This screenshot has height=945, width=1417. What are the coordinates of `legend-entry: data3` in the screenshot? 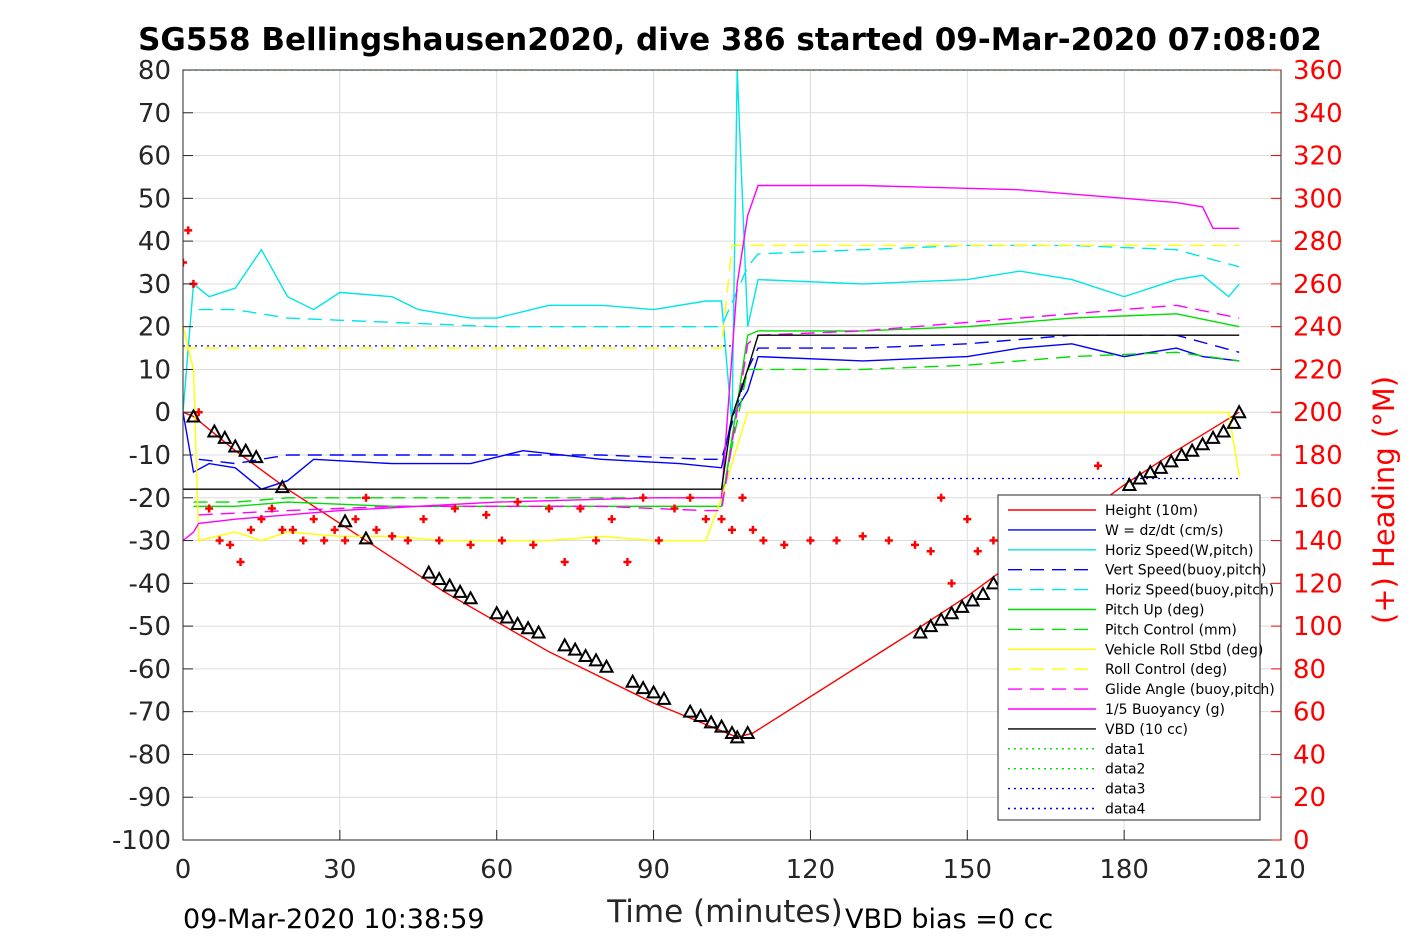 It's located at (1125, 790).